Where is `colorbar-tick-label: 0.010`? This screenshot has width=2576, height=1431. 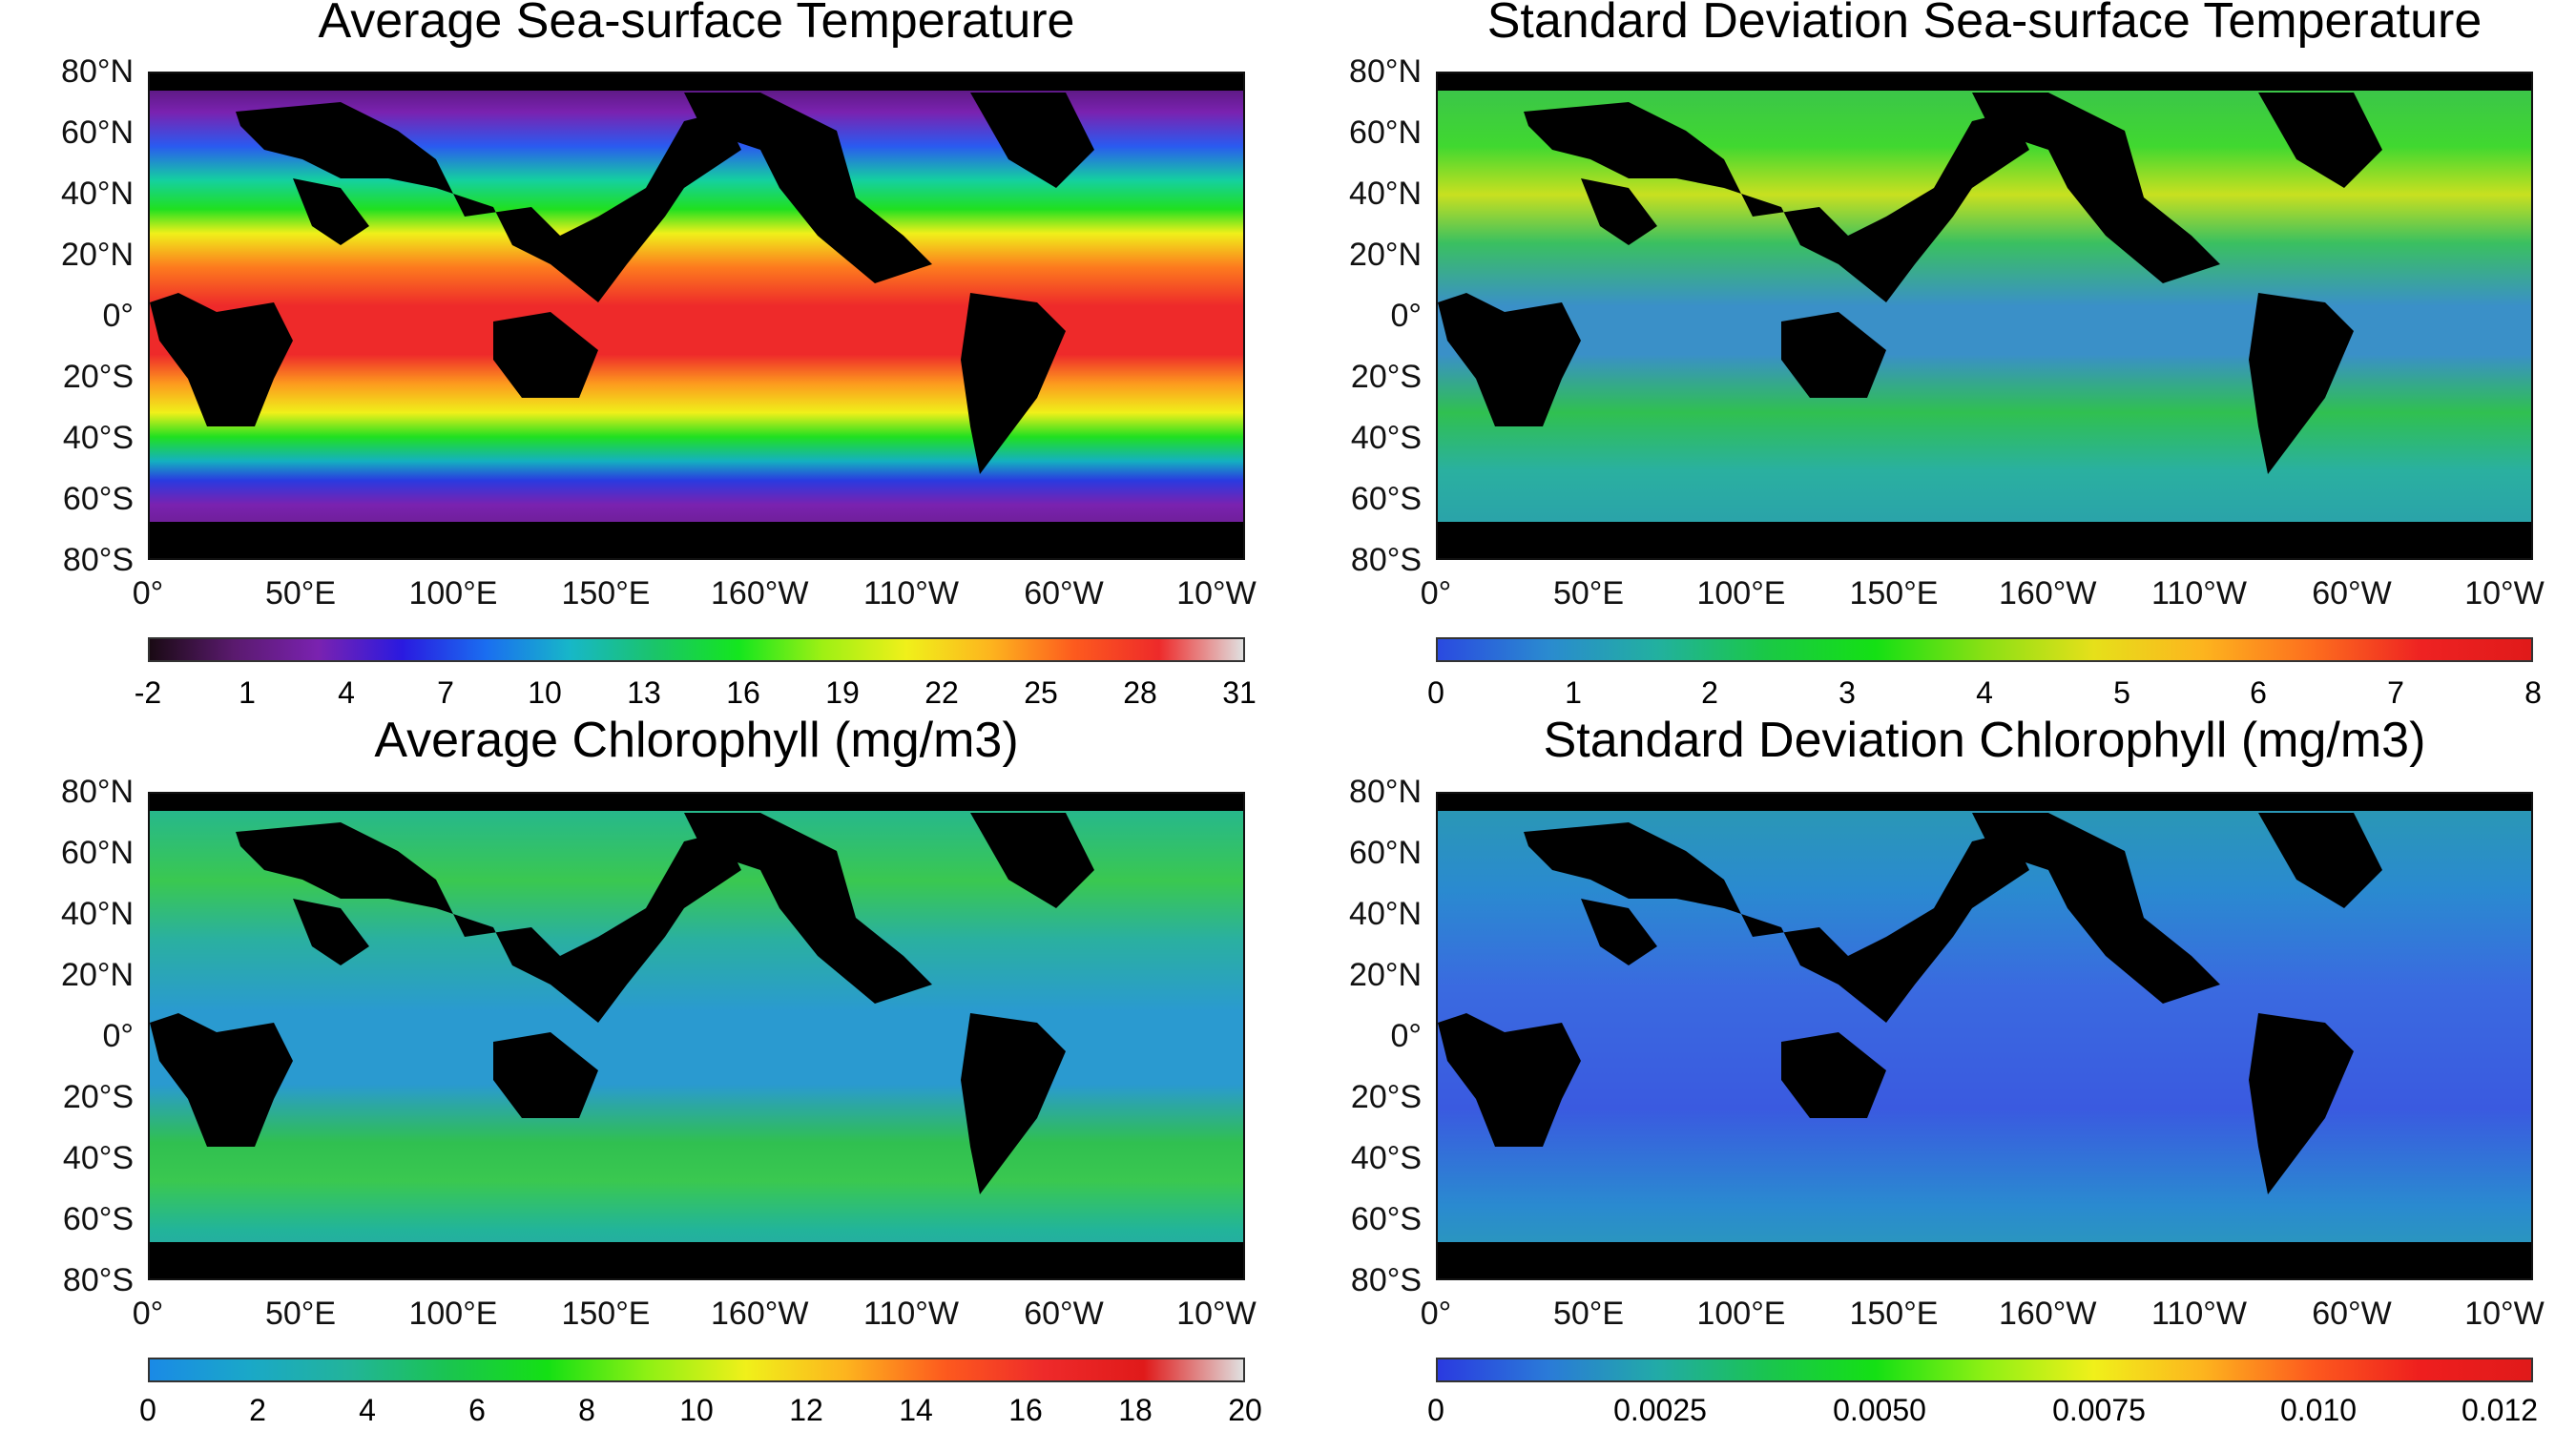 colorbar-tick-label: 0.010 is located at coordinates (2318, 1410).